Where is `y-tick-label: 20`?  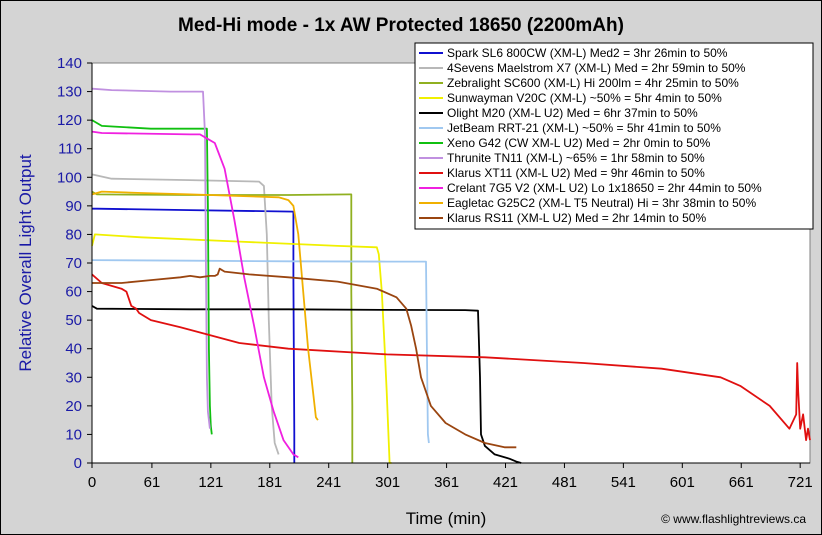
y-tick-label: 20 is located at coordinates (73, 406).